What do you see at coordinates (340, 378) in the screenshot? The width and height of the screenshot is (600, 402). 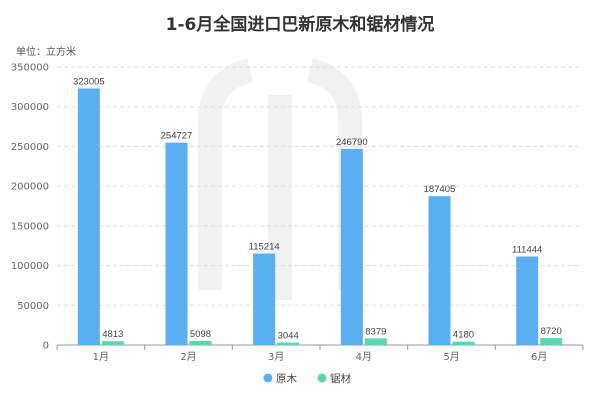 I see `legend-label: 锯材` at bounding box center [340, 378].